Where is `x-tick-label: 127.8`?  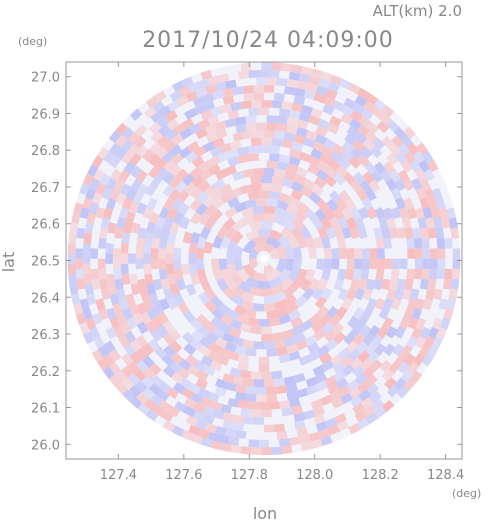 x-tick-label: 127.8 is located at coordinates (249, 475).